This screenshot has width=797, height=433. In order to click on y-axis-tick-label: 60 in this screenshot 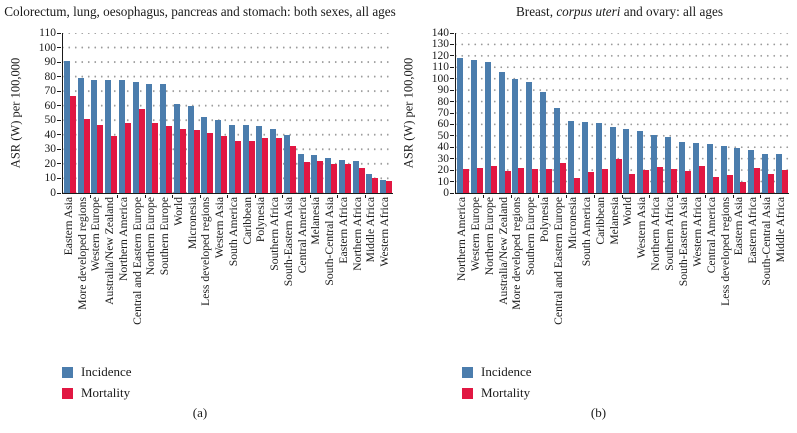, I will do `click(443, 124)`.